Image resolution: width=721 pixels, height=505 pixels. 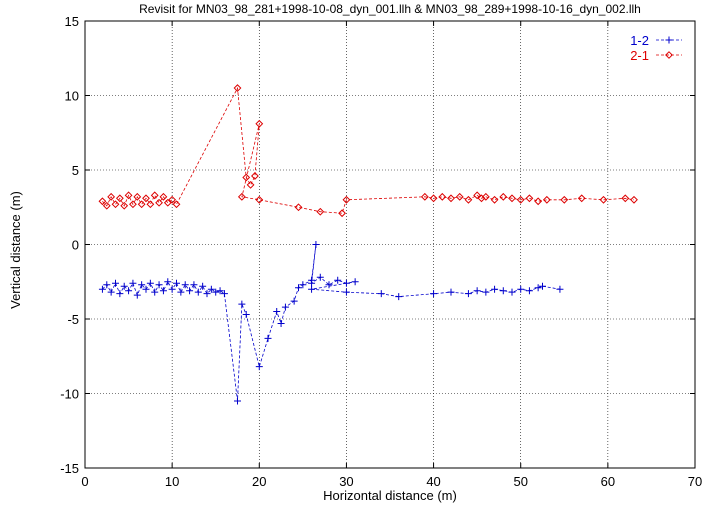 I want to click on x-tick-label: 30, so click(x=346, y=481).